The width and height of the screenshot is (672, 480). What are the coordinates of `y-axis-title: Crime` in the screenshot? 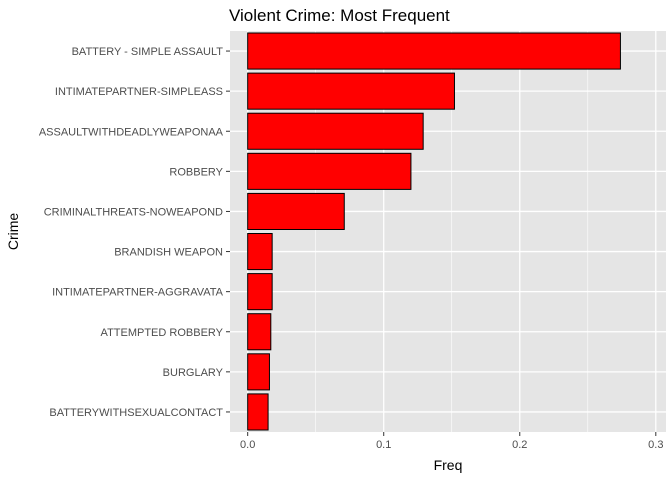 It's located at (13, 232).